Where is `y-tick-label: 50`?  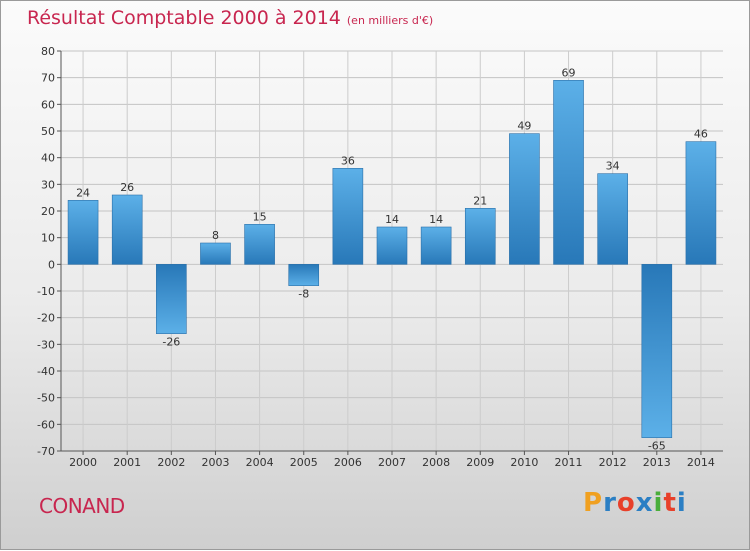
y-tick-label: 50 is located at coordinates (48, 131).